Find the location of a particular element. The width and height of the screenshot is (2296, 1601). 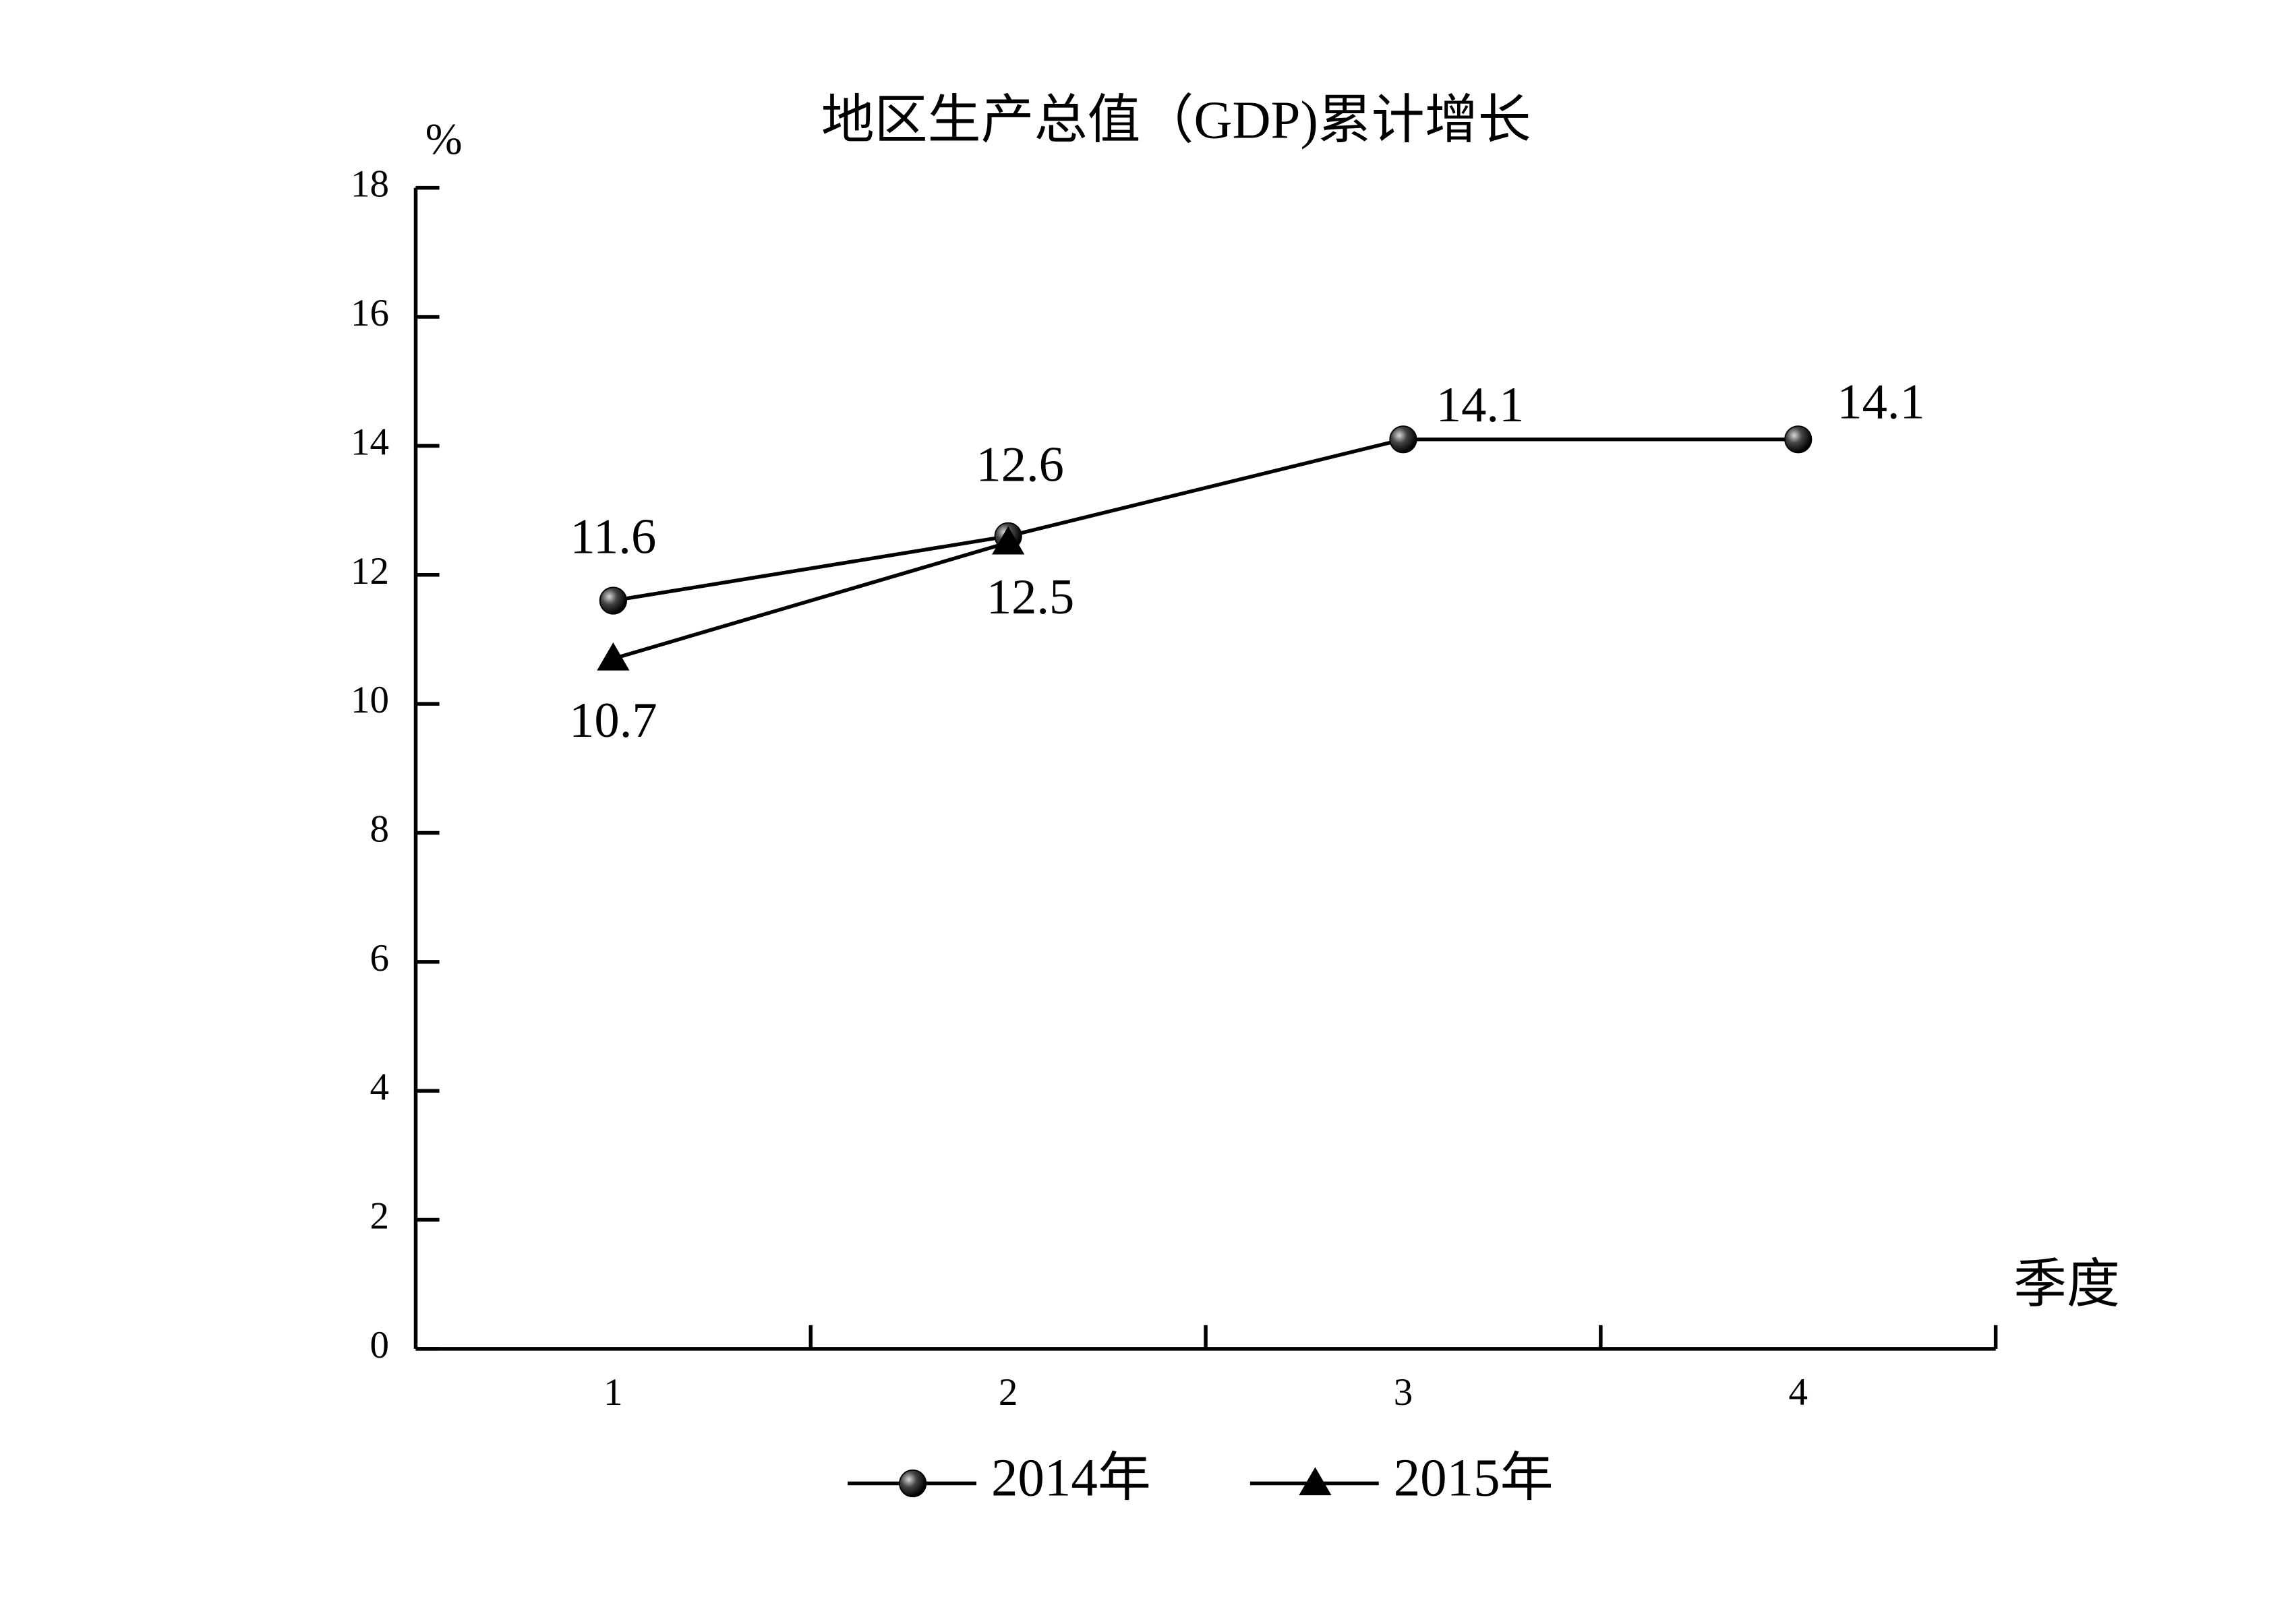

y-tick-label: 2 is located at coordinates (379, 1216).